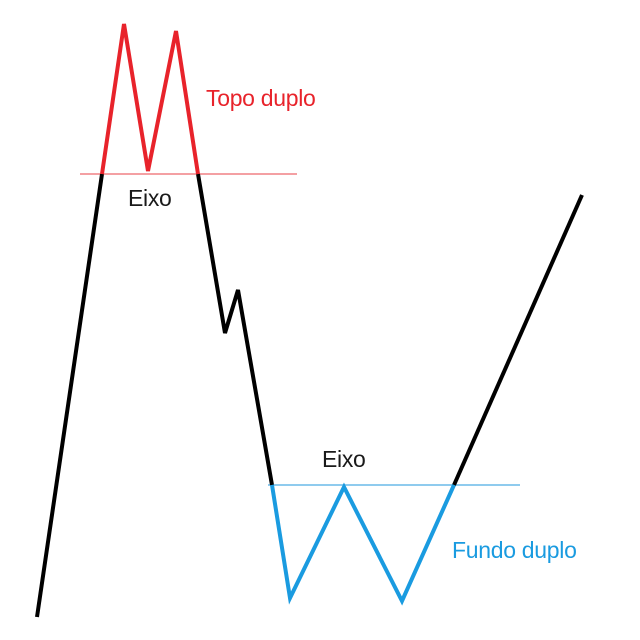 The width and height of the screenshot is (640, 640). I want to click on price-line-rise, so click(69, 395).